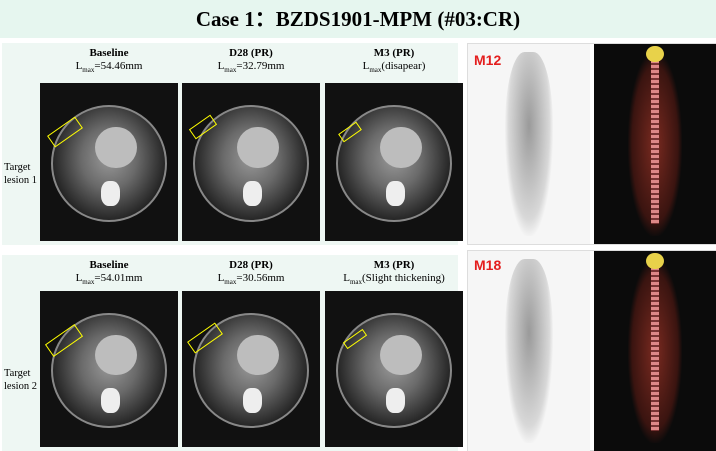 The height and width of the screenshot is (451, 716). I want to click on column-header: M3 (PR) Lmax(Slight thickening), so click(394, 274).